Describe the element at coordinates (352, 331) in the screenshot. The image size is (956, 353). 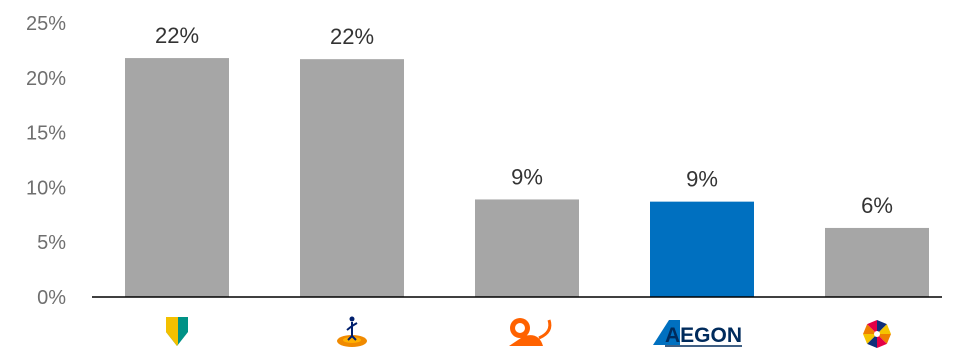
I see `rabobank-figure-logo` at that location.